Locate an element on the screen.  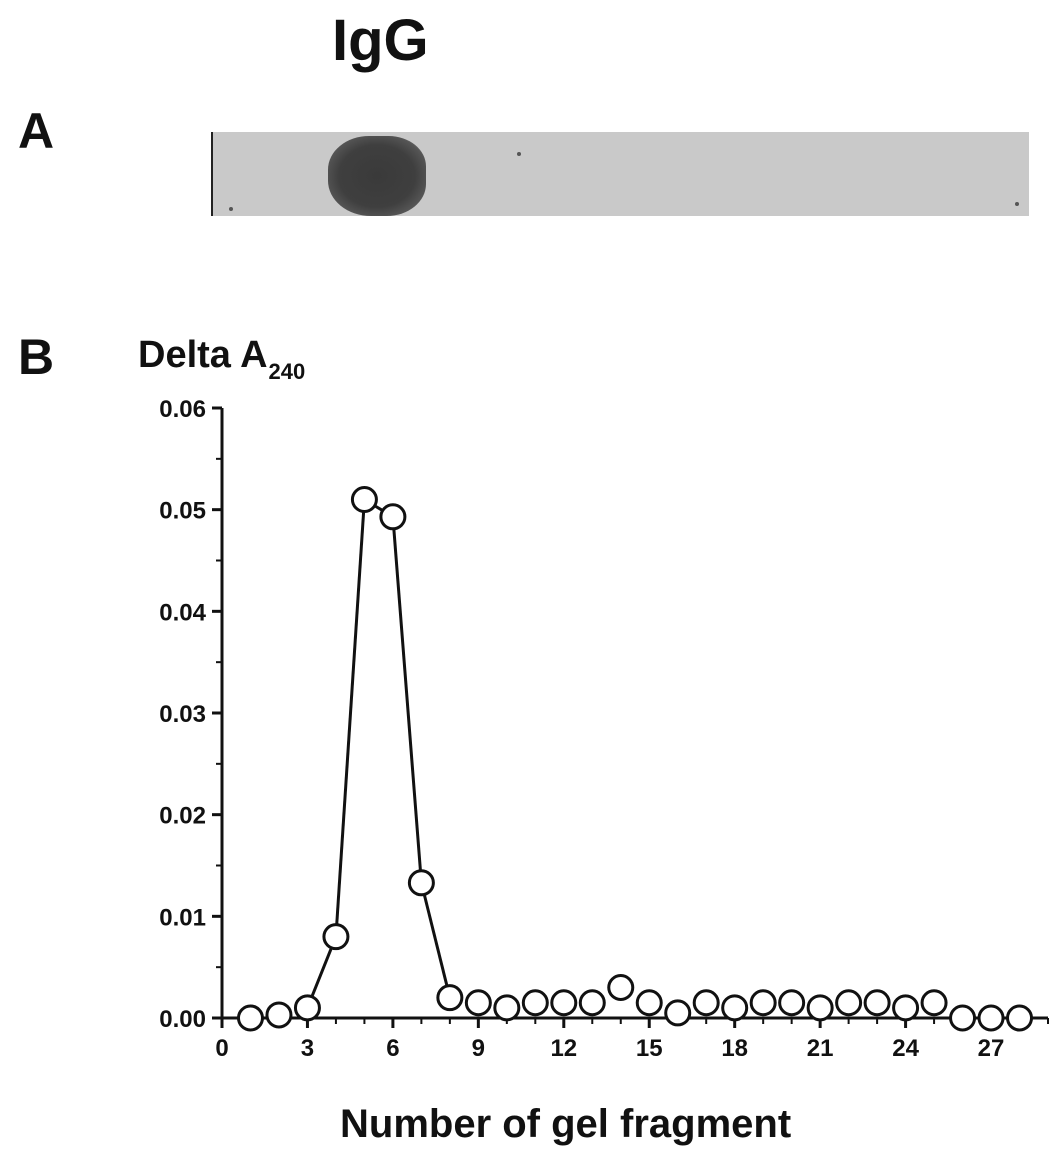
gel-band is located at coordinates (377, 176).